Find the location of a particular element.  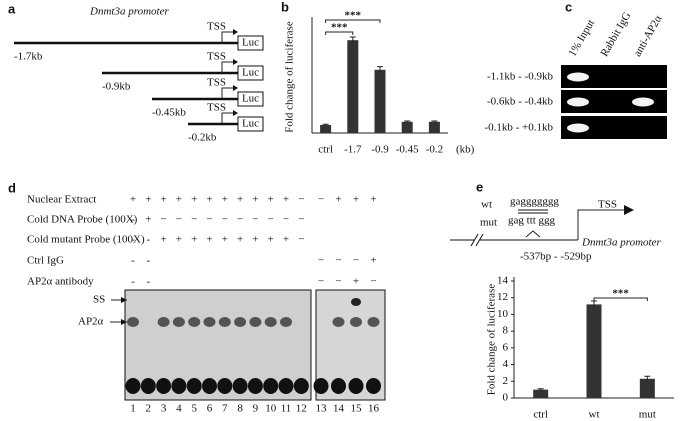

y-axis-label: Fold change of luciferase is located at coordinates (290, 77).